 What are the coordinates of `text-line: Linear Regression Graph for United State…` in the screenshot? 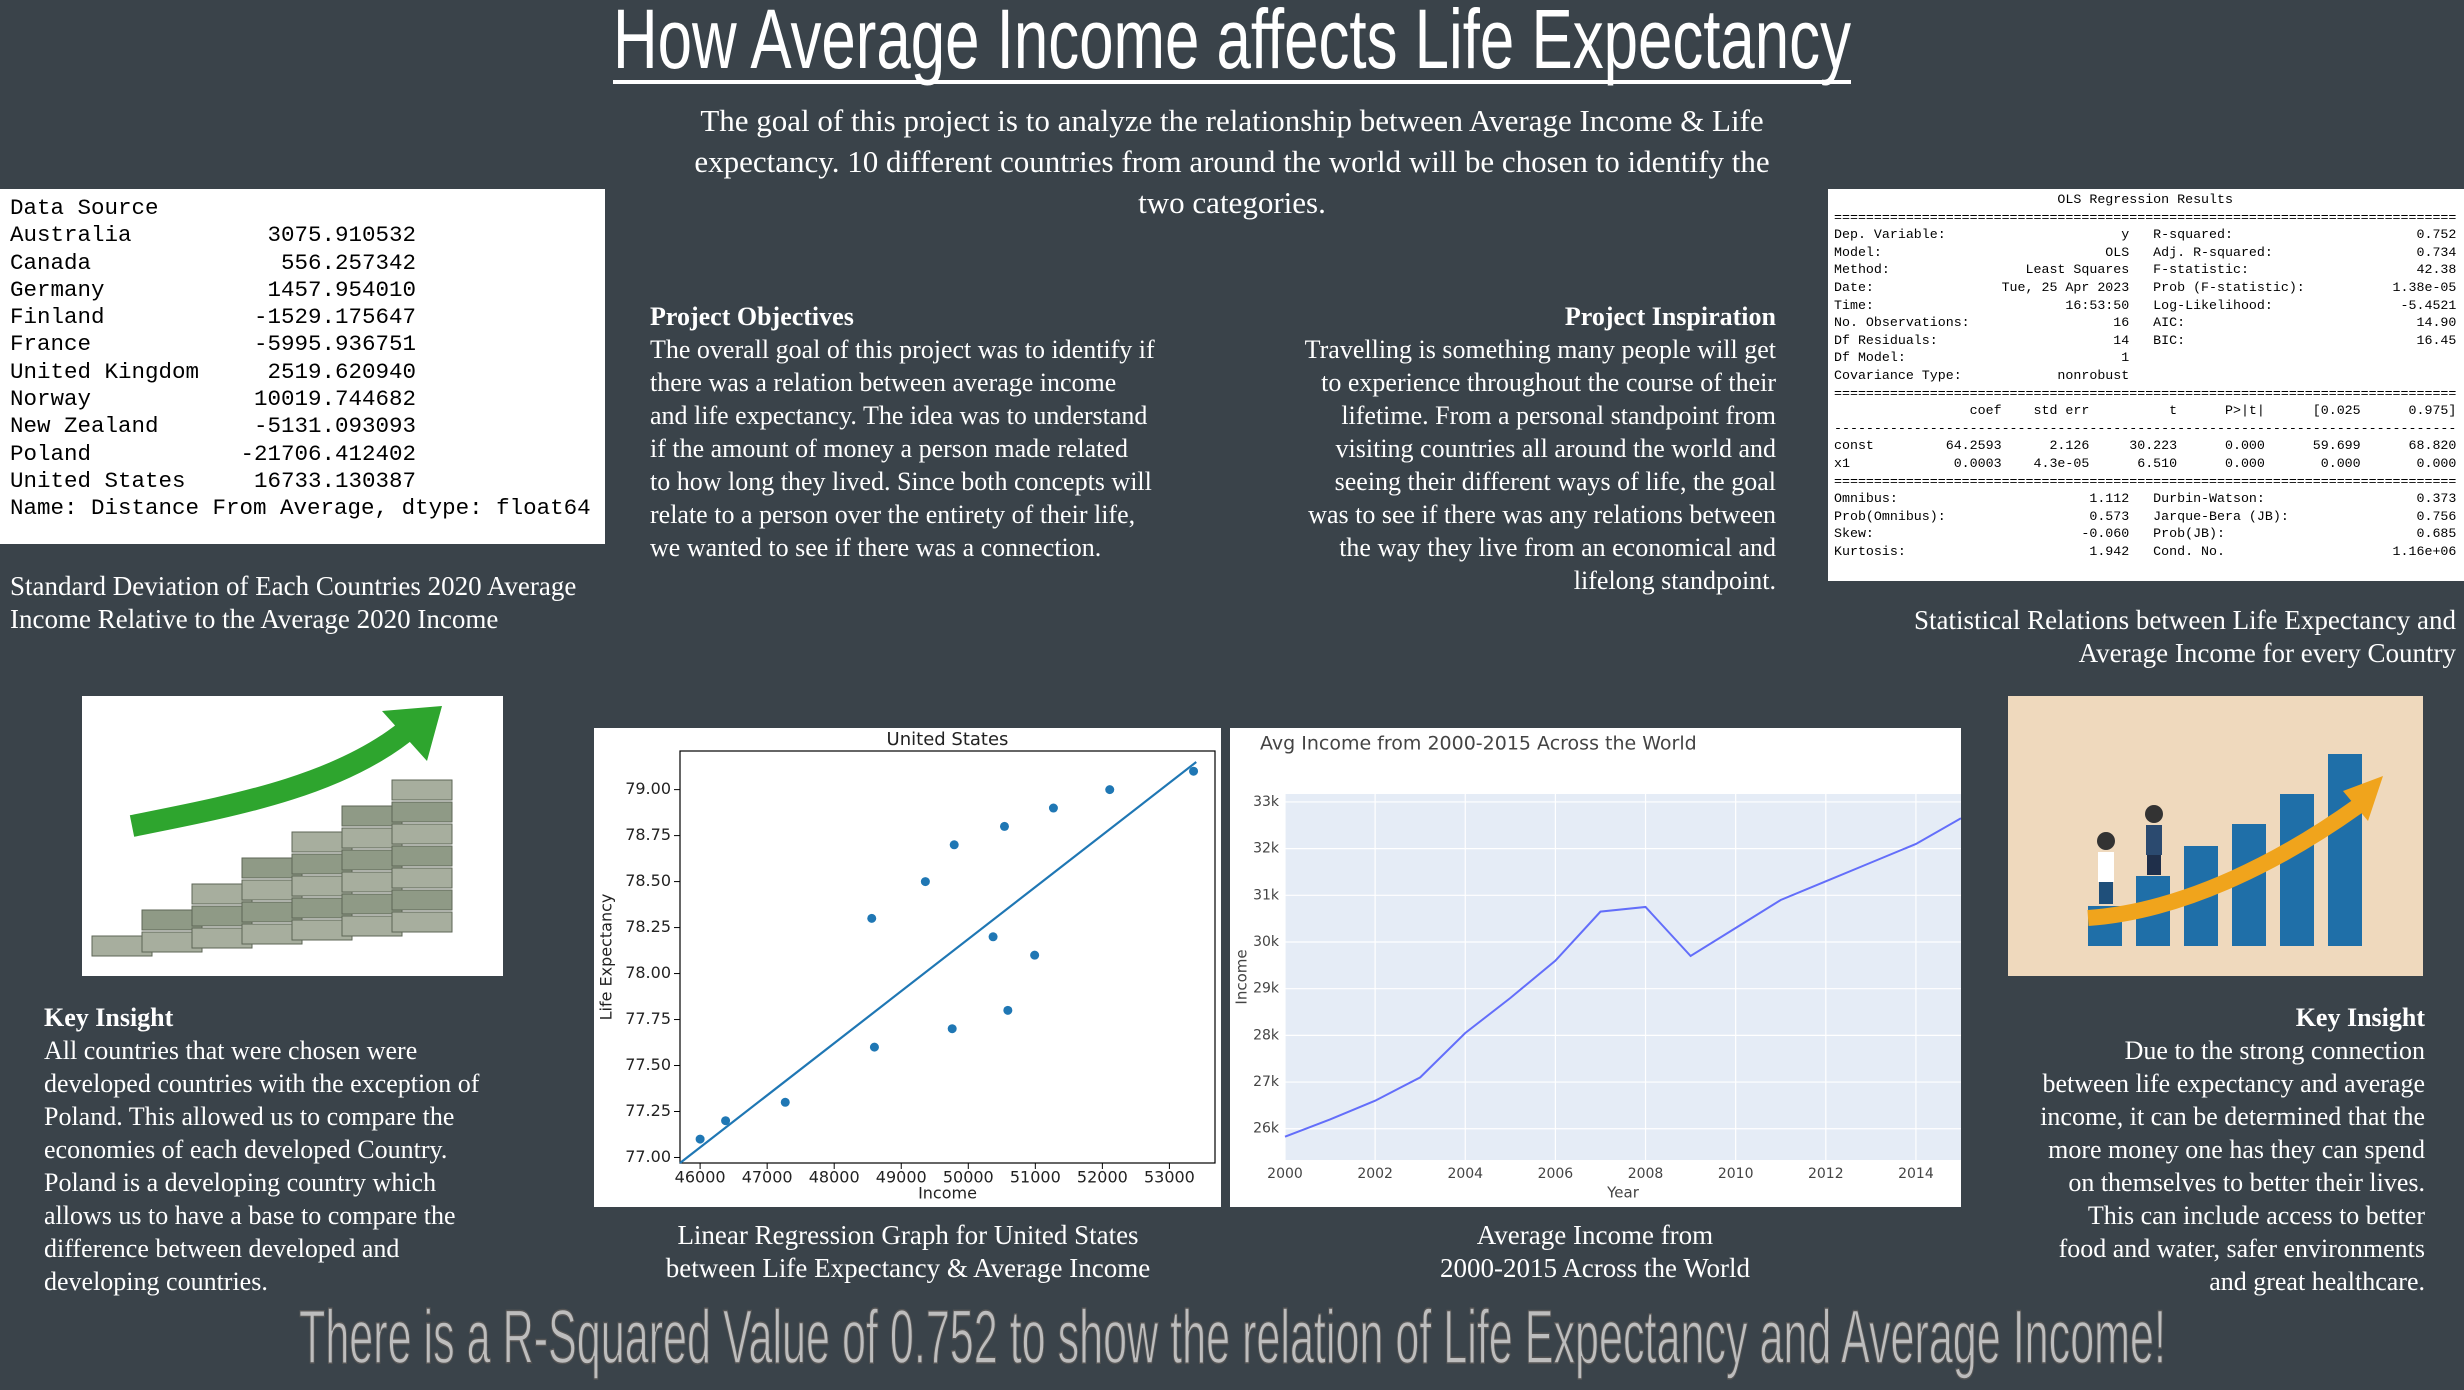 It's located at (908, 1235).